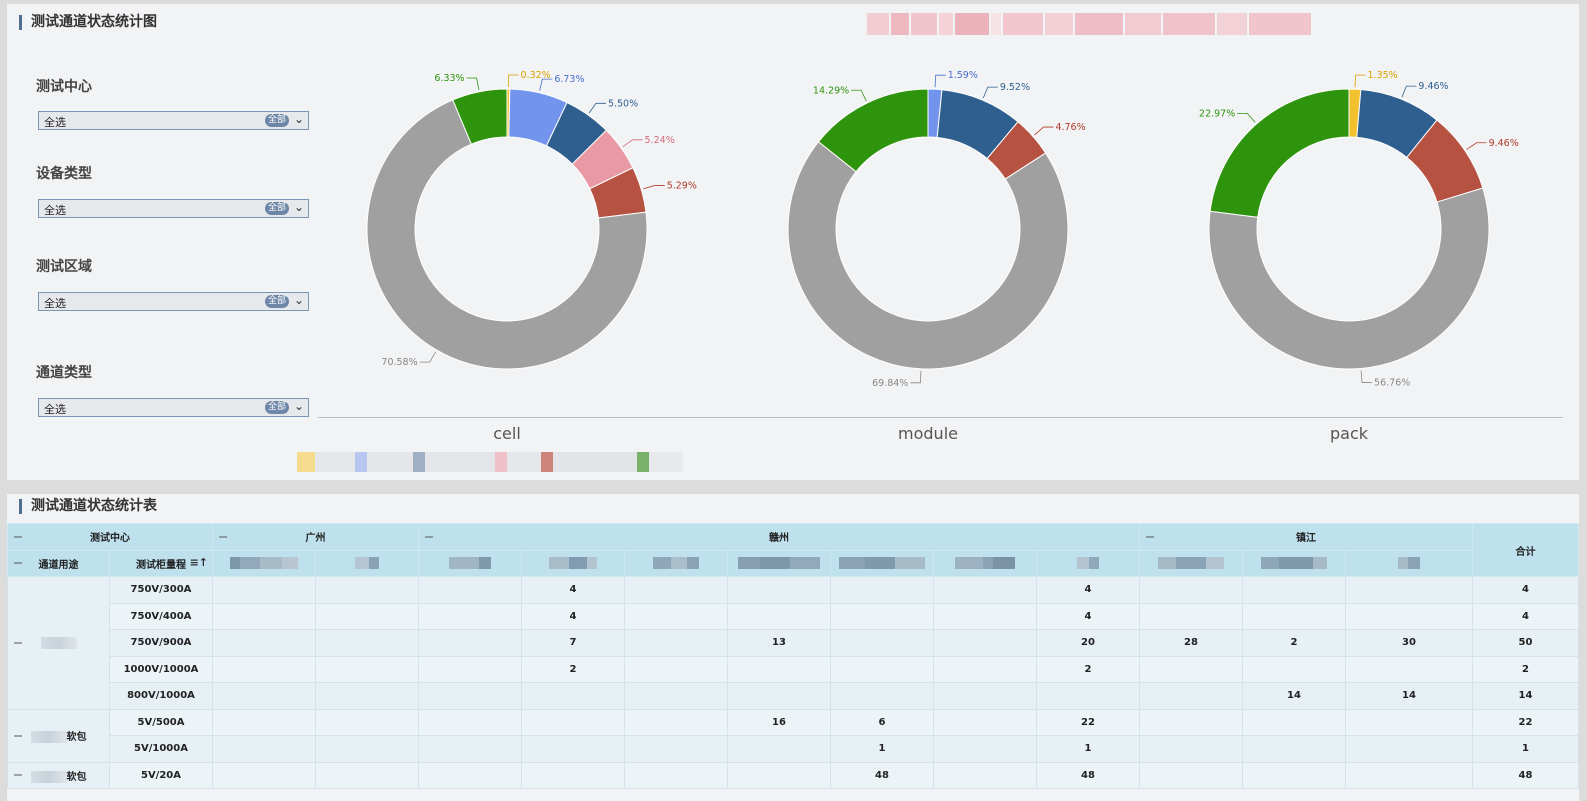  I want to click on total-cell: 14, so click(1525, 696).